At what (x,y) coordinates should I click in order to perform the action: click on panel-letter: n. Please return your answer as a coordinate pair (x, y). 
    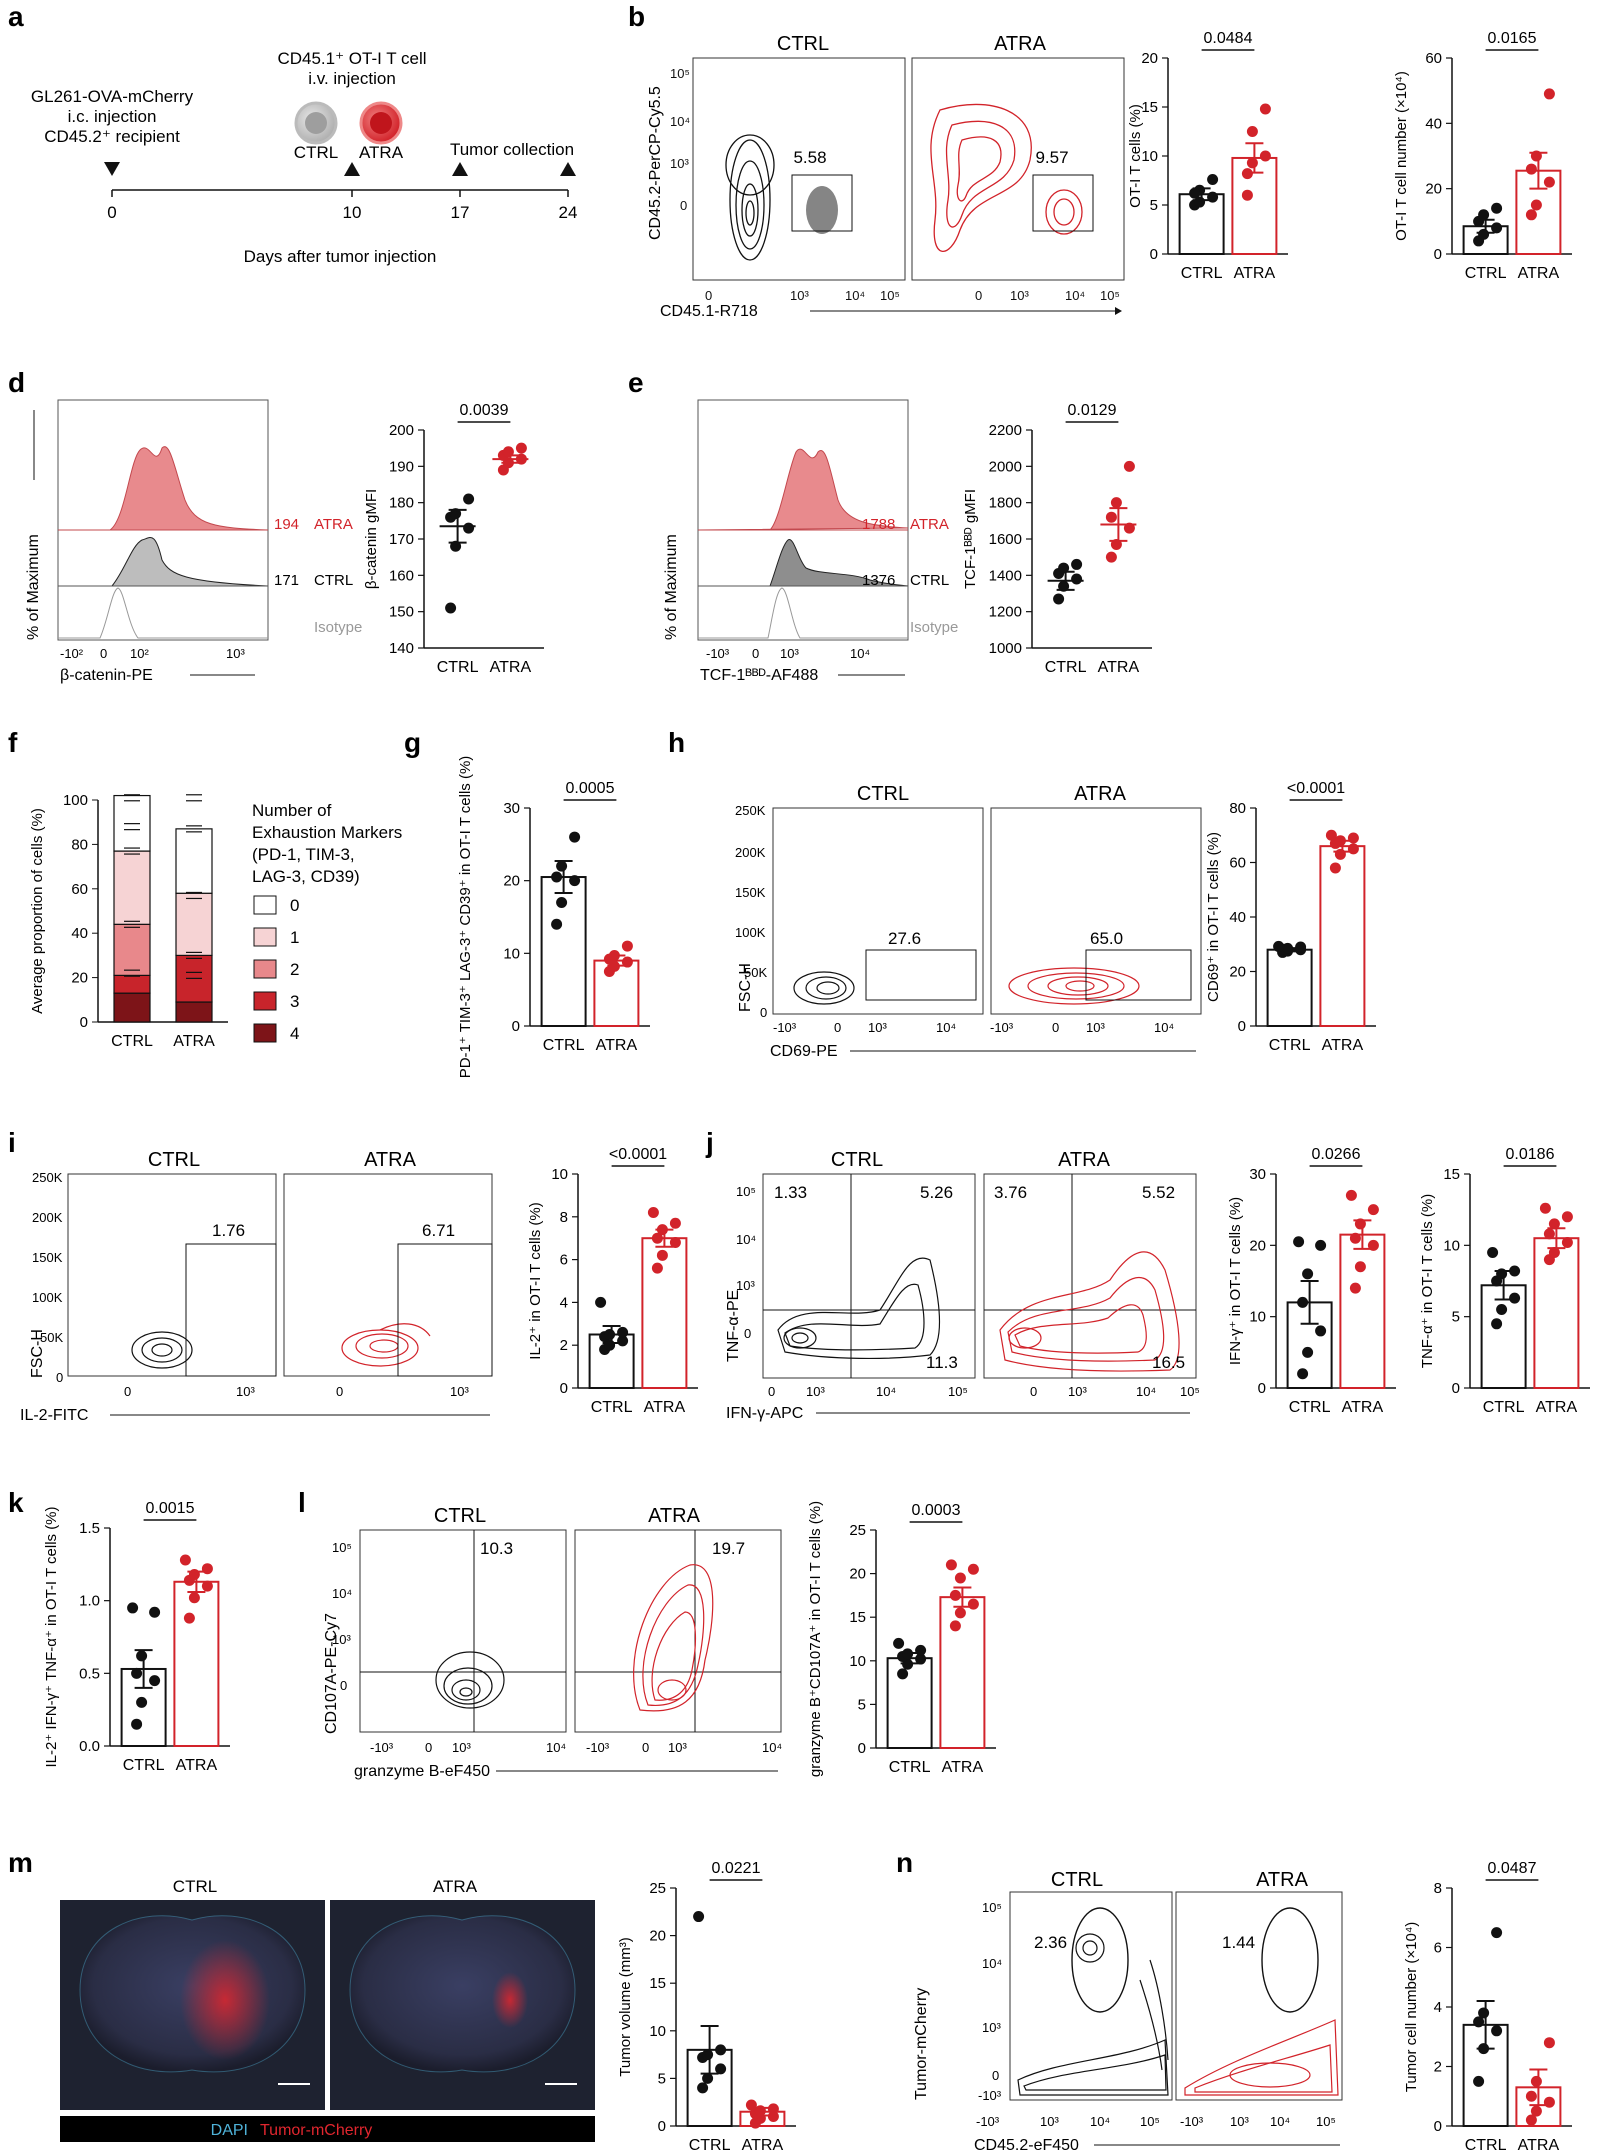
    Looking at the image, I should click on (904, 1862).